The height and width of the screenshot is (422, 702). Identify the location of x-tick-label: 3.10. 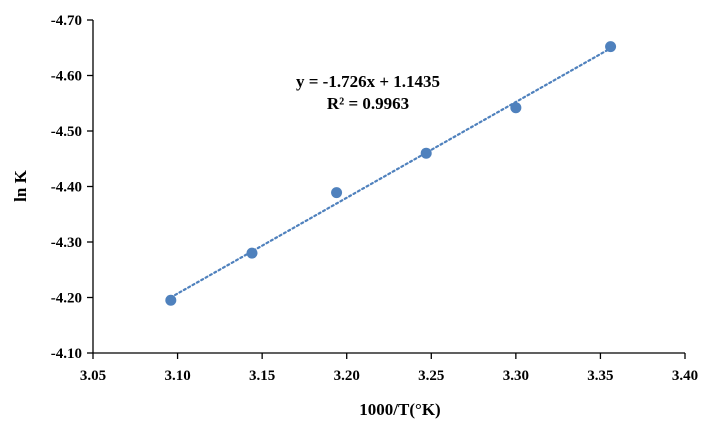
(177, 376).